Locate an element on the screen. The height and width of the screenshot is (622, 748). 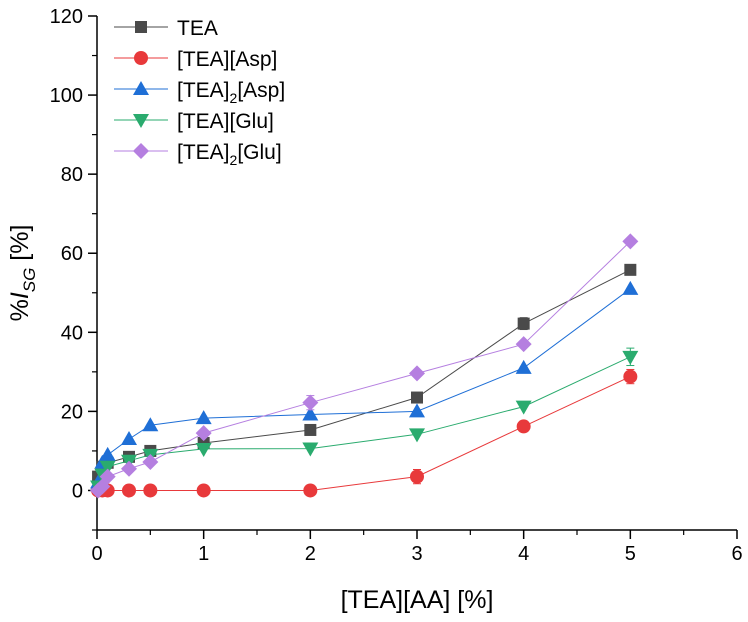
x-tick-label: 1 is located at coordinates (203, 554).